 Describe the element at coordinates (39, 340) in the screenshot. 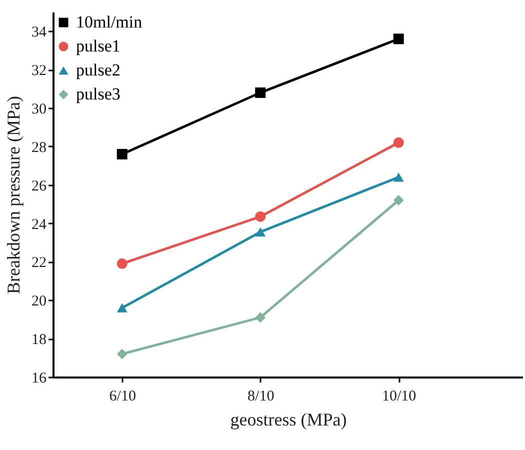

I see `y-tick-label: 18` at that location.